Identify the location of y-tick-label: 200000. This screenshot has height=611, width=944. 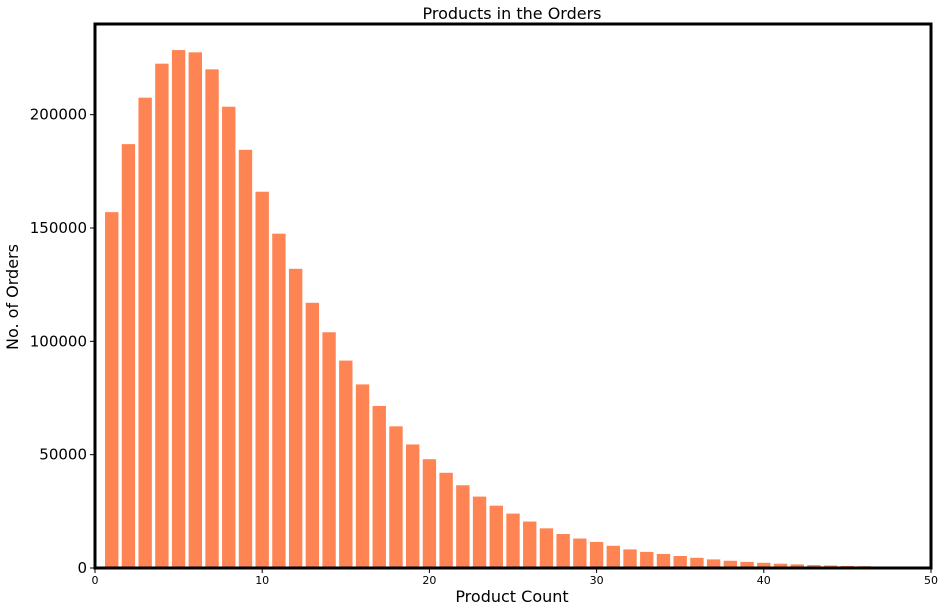
(58, 115).